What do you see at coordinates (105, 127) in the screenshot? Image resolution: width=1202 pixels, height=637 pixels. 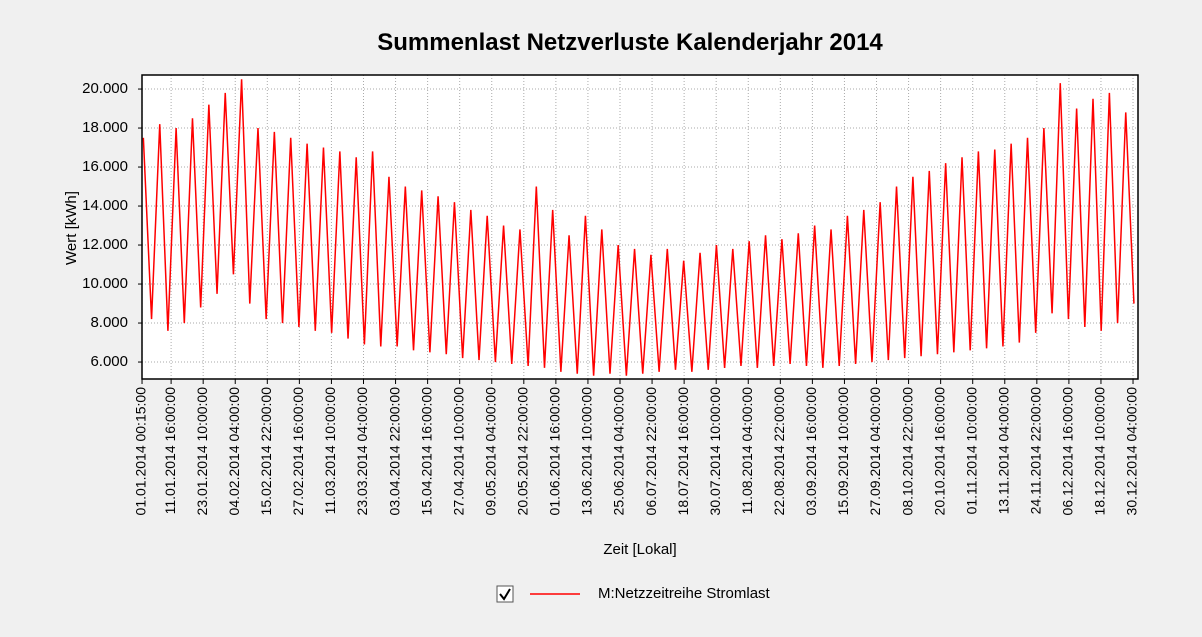 I see `y-tick-label: 18.000` at bounding box center [105, 127].